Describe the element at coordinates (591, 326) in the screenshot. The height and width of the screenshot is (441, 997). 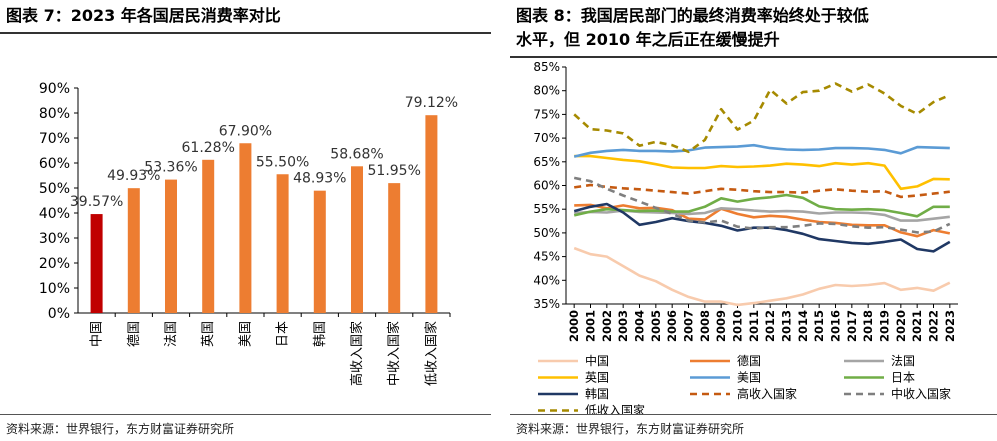
I see `x-tick-label: 2001` at that location.